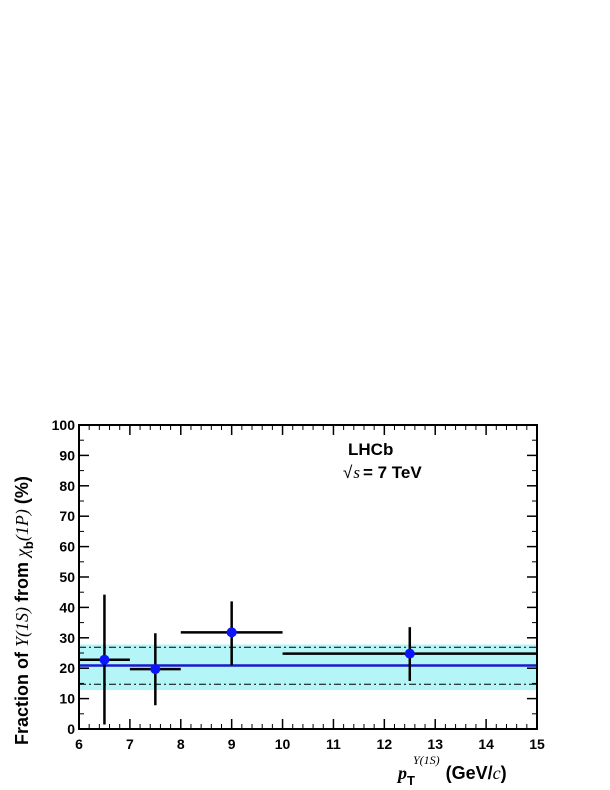  I want to click on sqrt-symbol: √, so click(348, 472).